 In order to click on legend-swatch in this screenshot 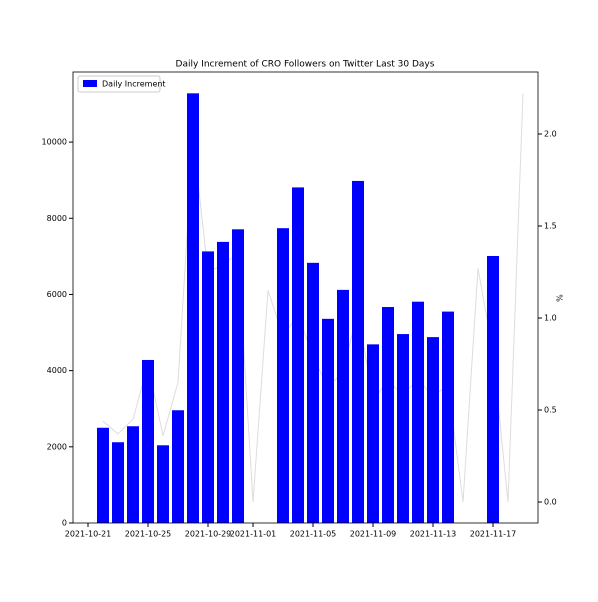, I will do `click(90, 83)`.